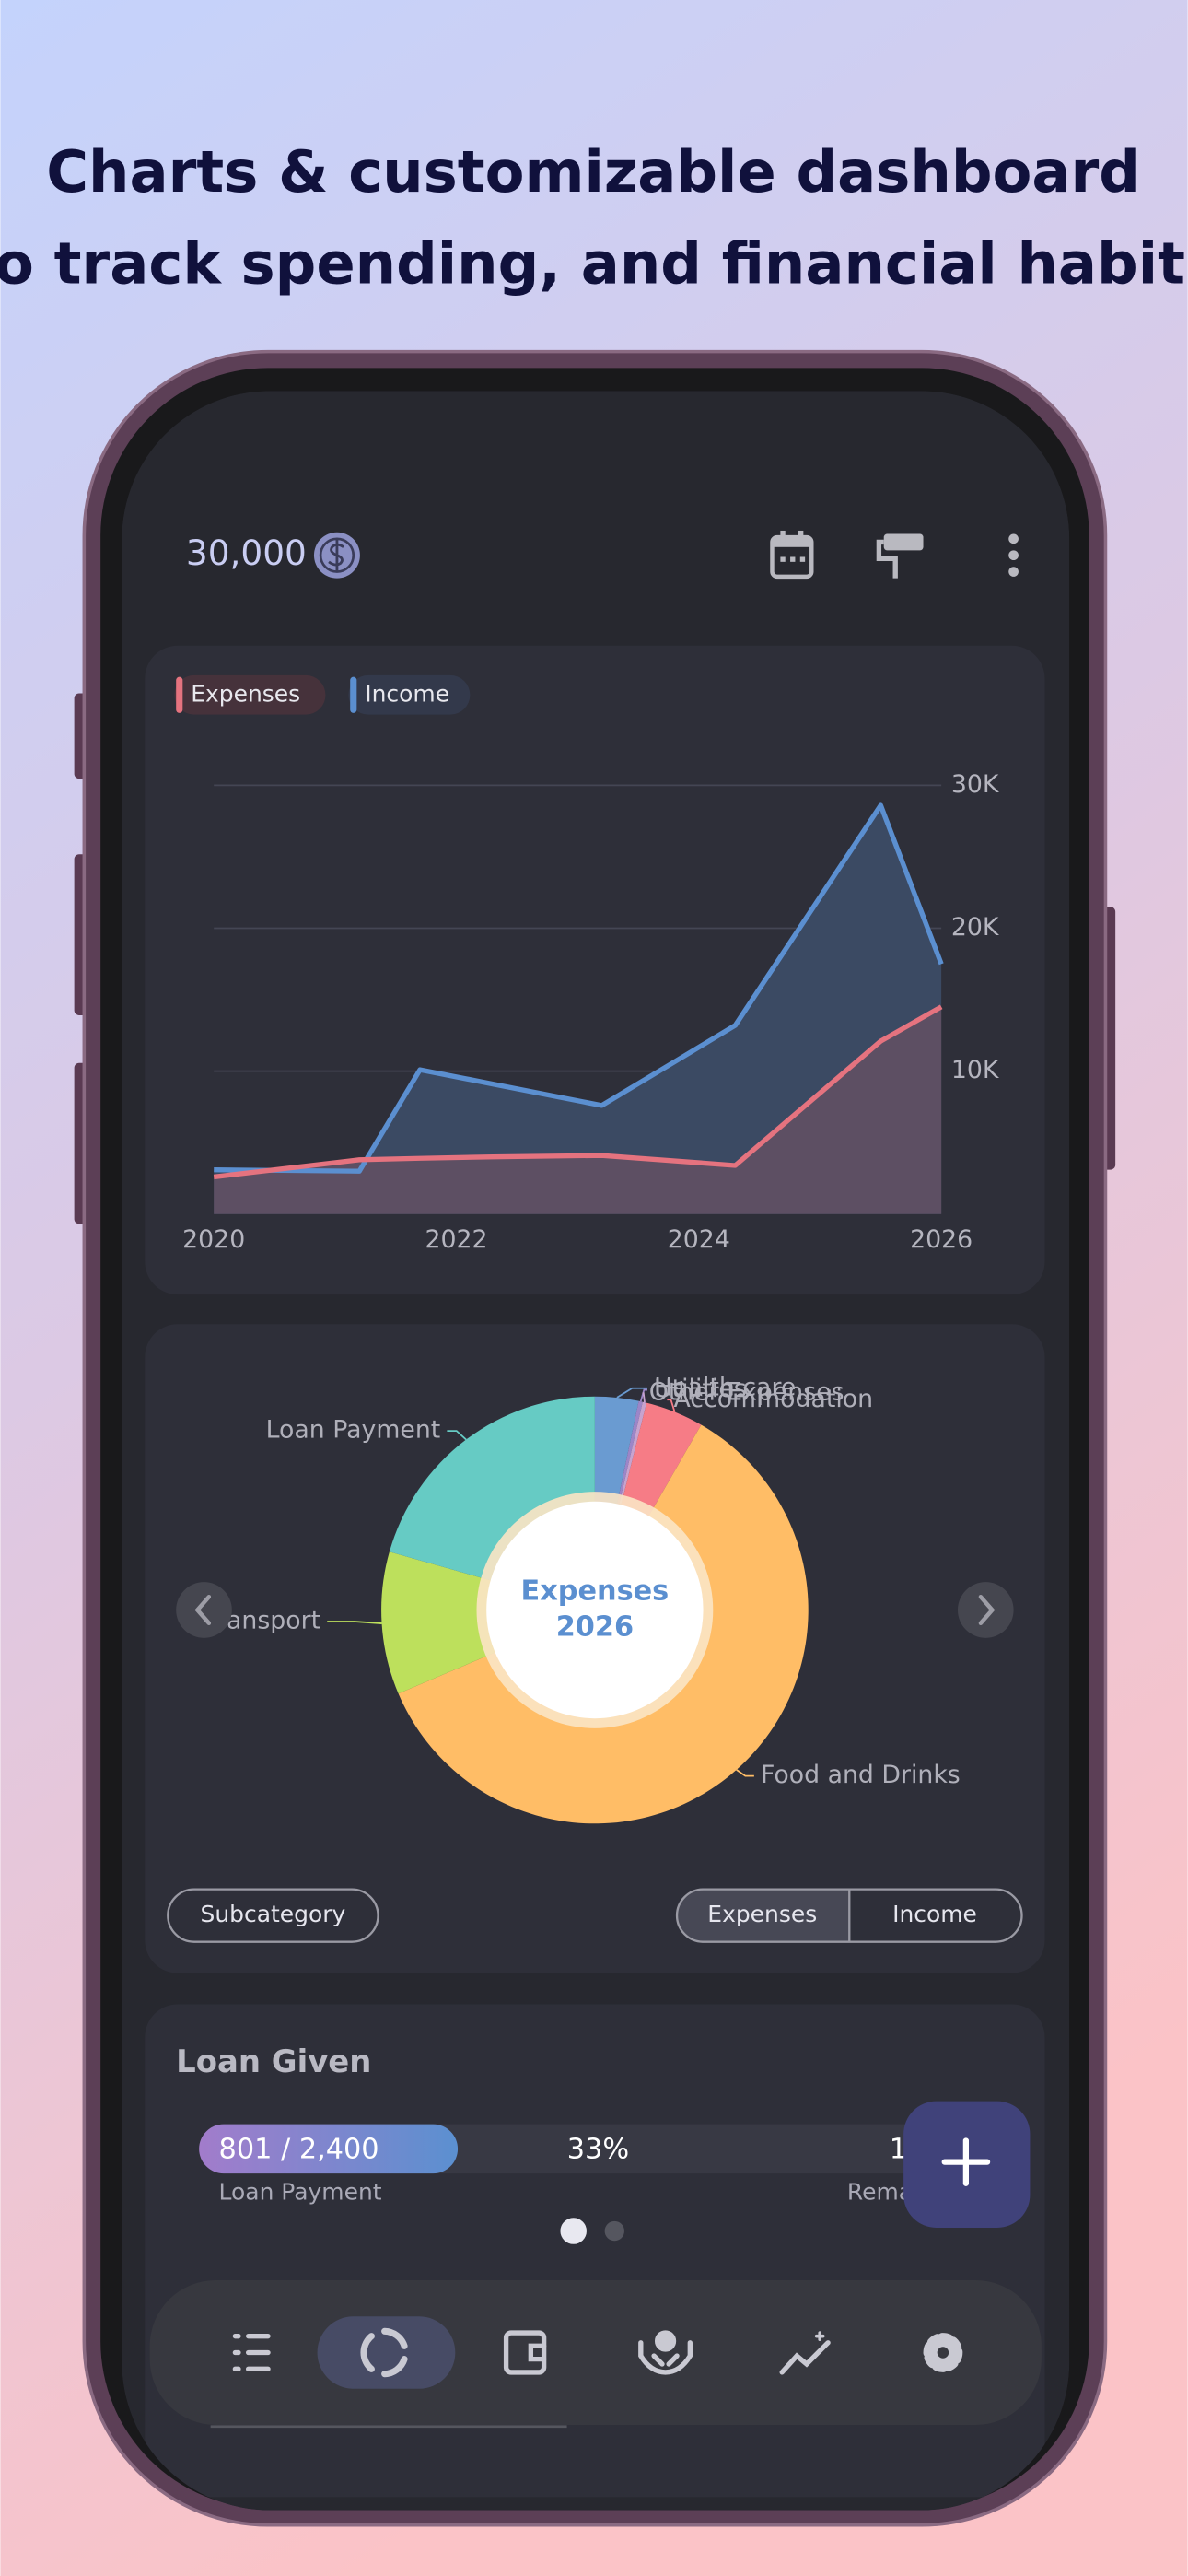 Image resolution: width=1188 pixels, height=2576 pixels. Describe the element at coordinates (900, 556) in the screenshot. I see `theme-button` at that location.